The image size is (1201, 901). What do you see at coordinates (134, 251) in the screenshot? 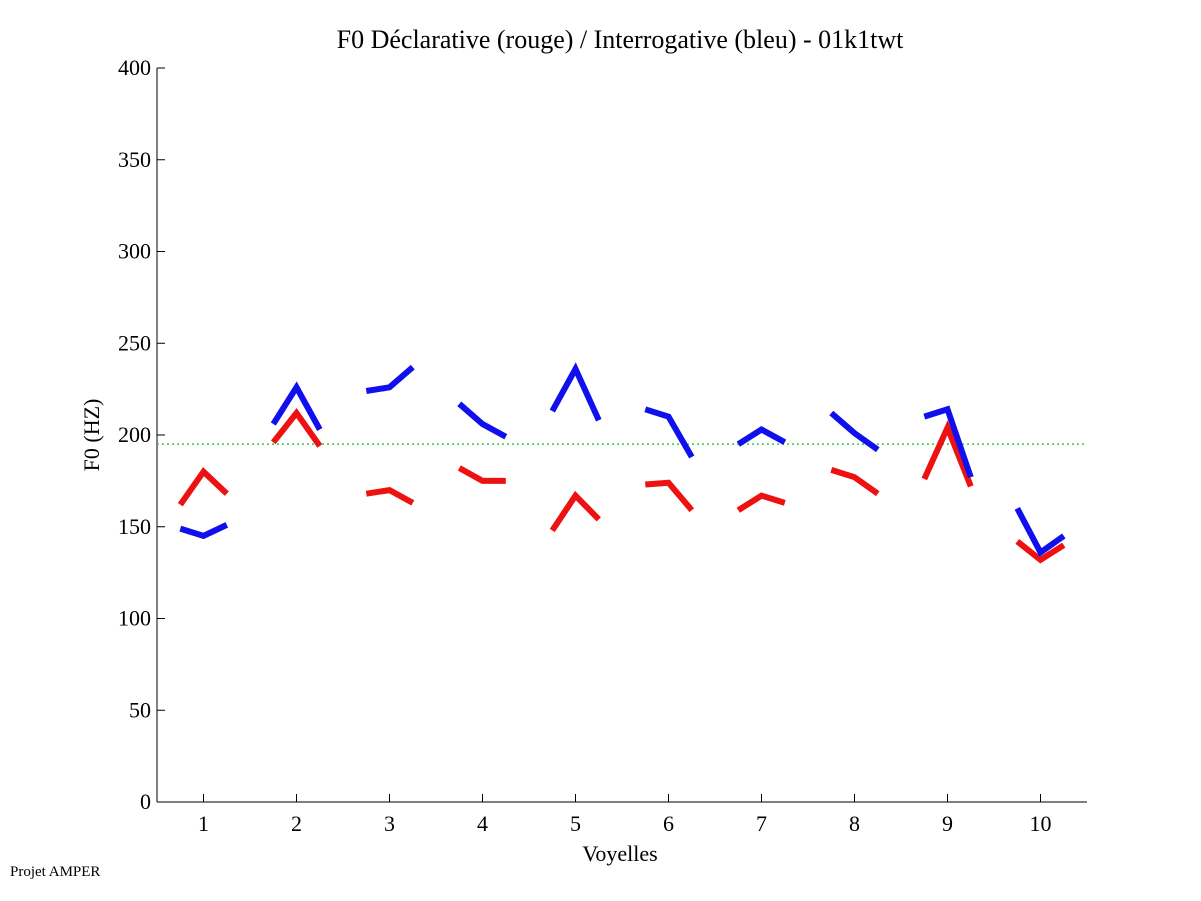
I see `y-tick-label: 300` at bounding box center [134, 251].